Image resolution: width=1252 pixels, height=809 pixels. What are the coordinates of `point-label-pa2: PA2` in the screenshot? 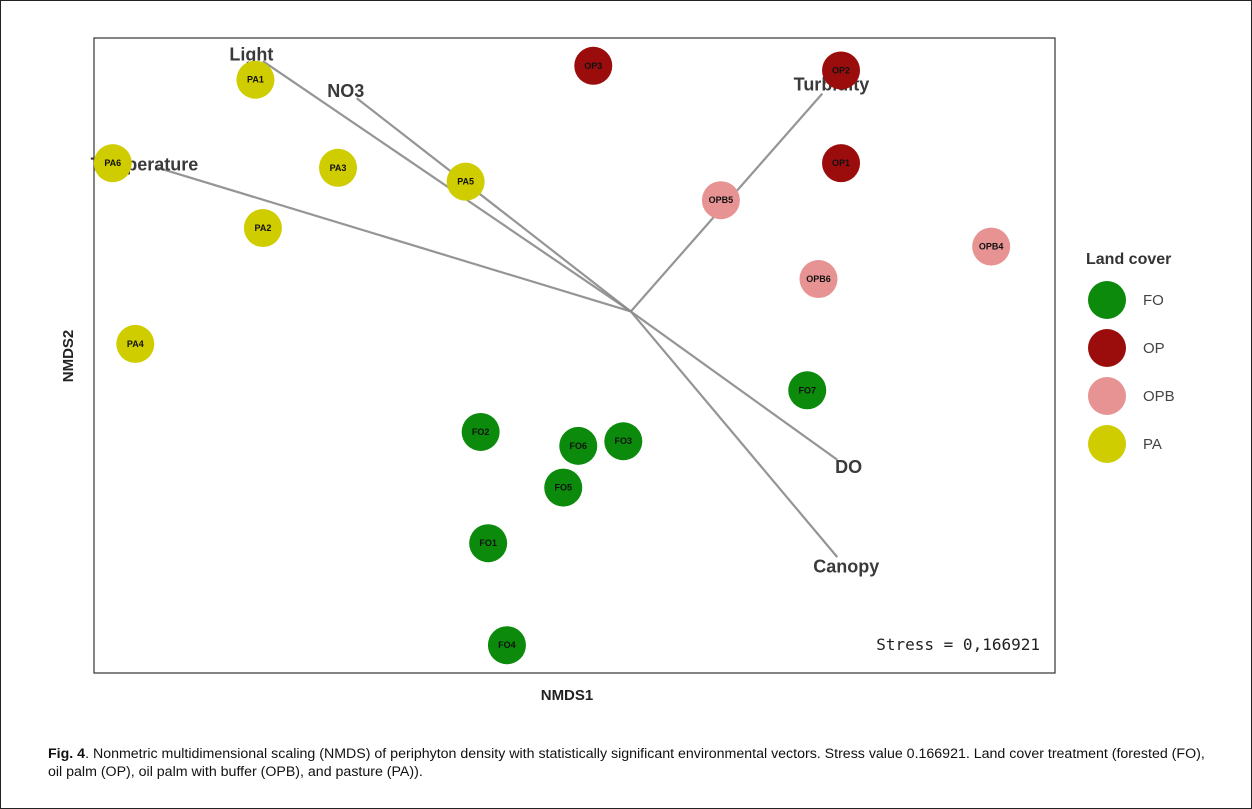 It's located at (263, 228).